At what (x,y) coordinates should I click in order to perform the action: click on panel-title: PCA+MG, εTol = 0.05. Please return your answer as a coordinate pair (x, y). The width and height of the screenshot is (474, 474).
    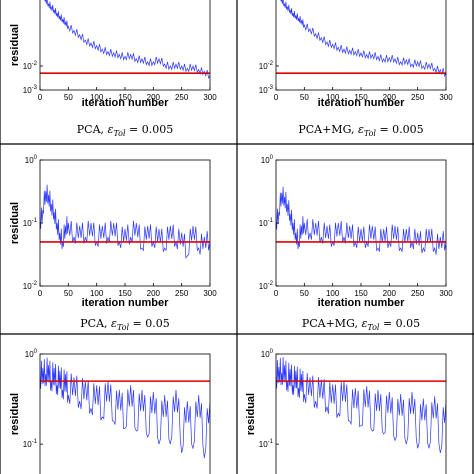
    Looking at the image, I should click on (361, 324).